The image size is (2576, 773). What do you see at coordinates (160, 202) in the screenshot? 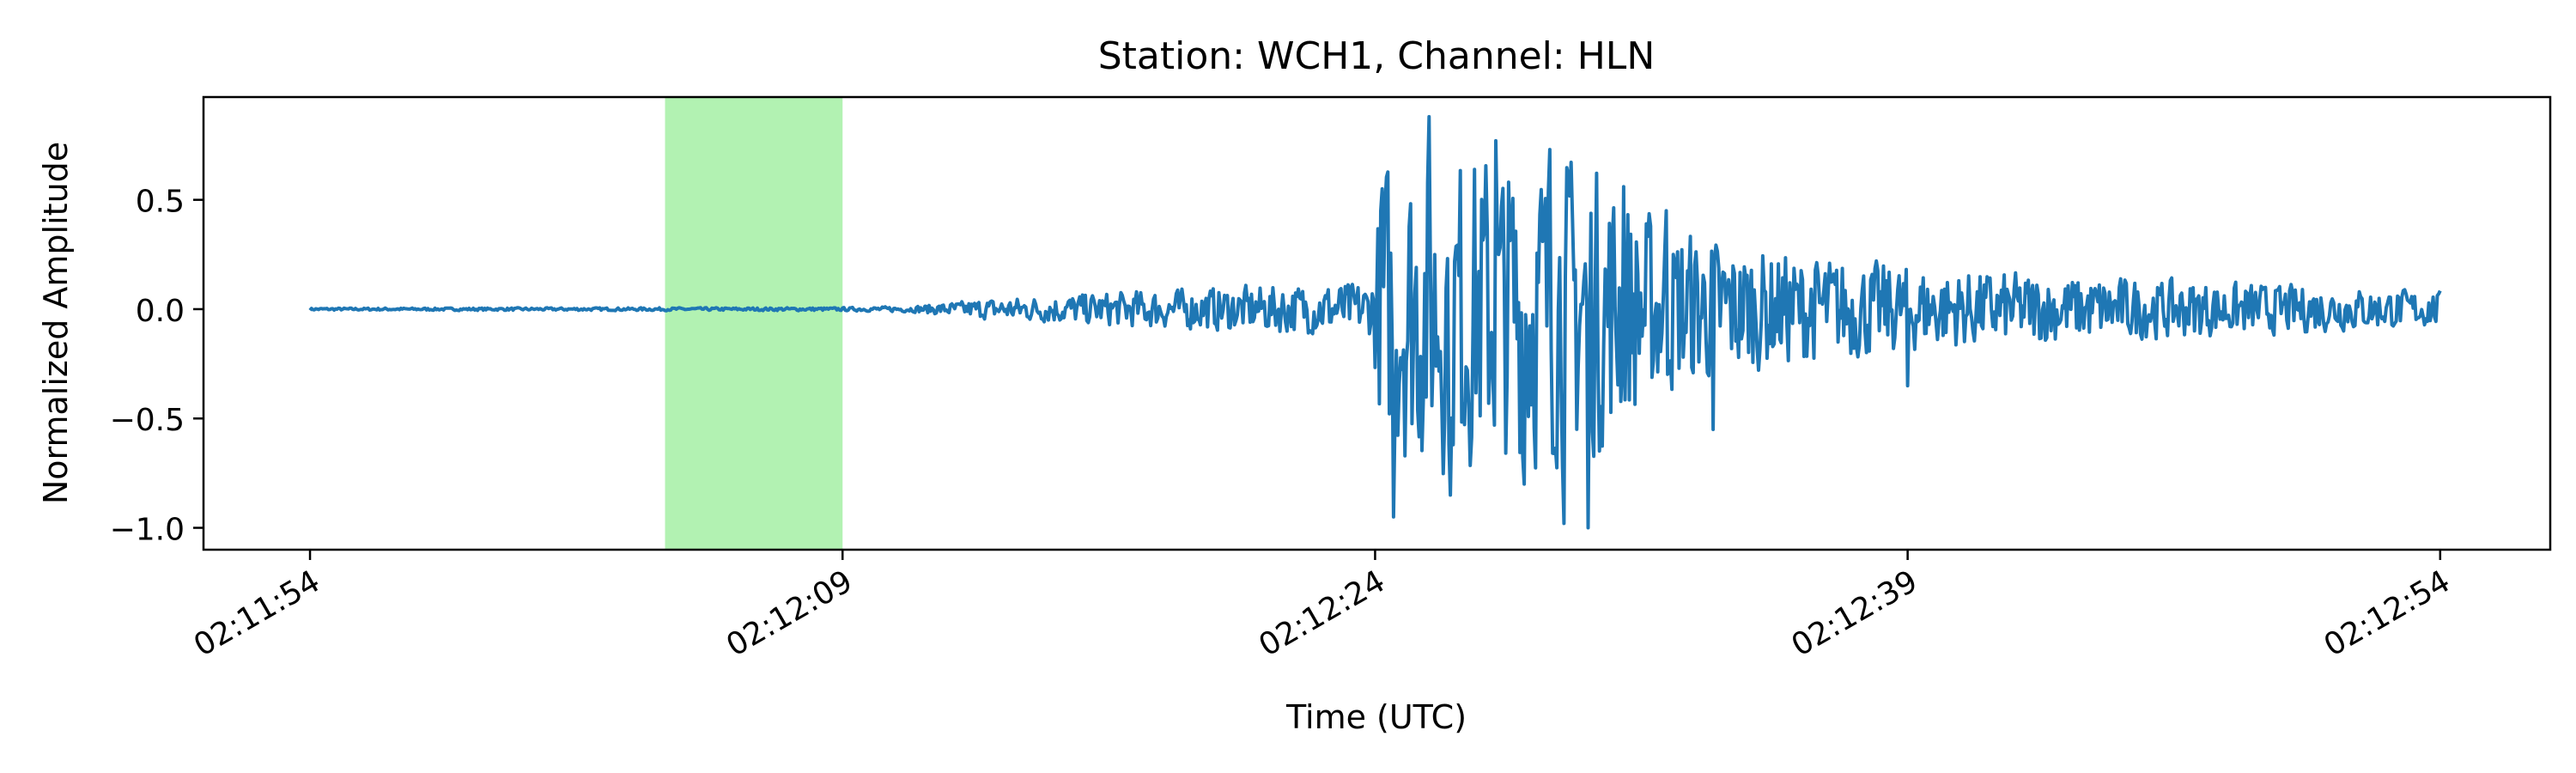
I see `y-tick-label: 0.5` at bounding box center [160, 202].